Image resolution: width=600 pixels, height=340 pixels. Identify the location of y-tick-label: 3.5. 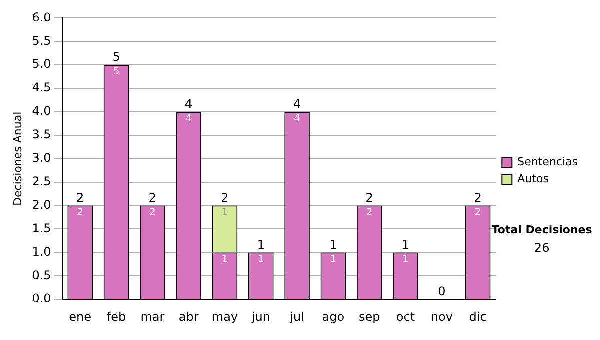
(42, 135).